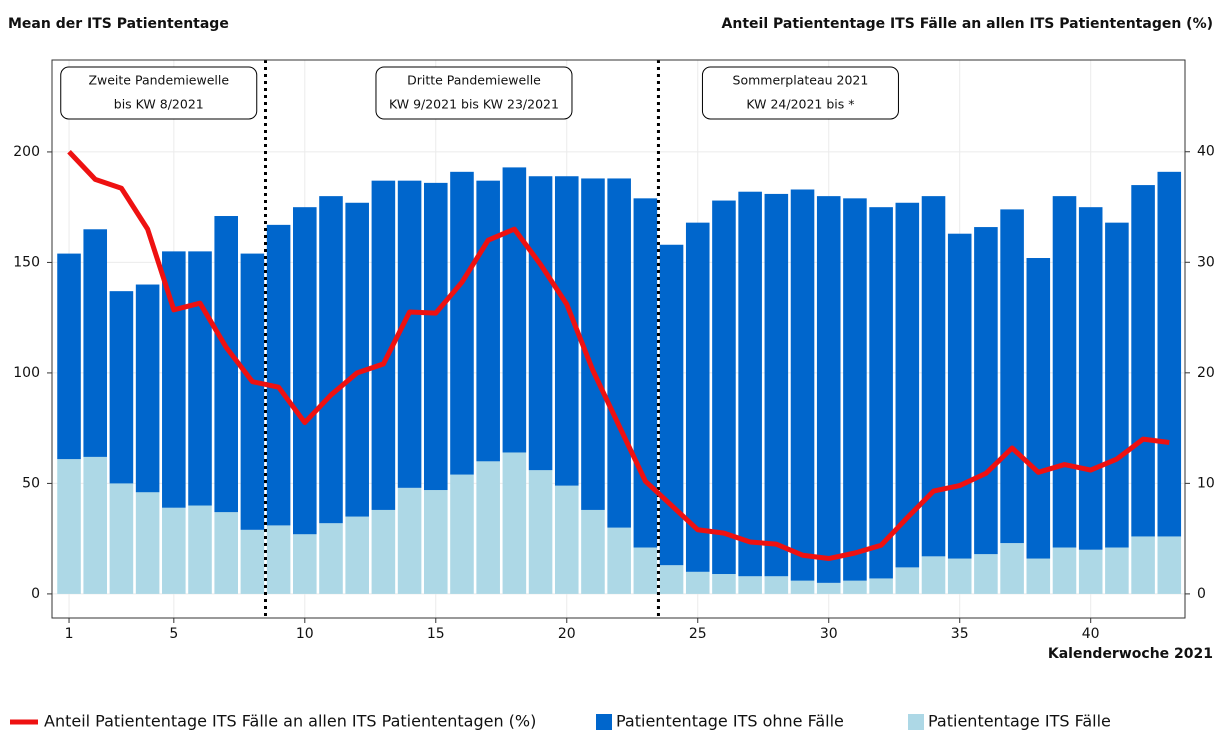 This screenshot has height=735, width=1221. I want to click on y2-tick-label: 30, so click(1206, 262).